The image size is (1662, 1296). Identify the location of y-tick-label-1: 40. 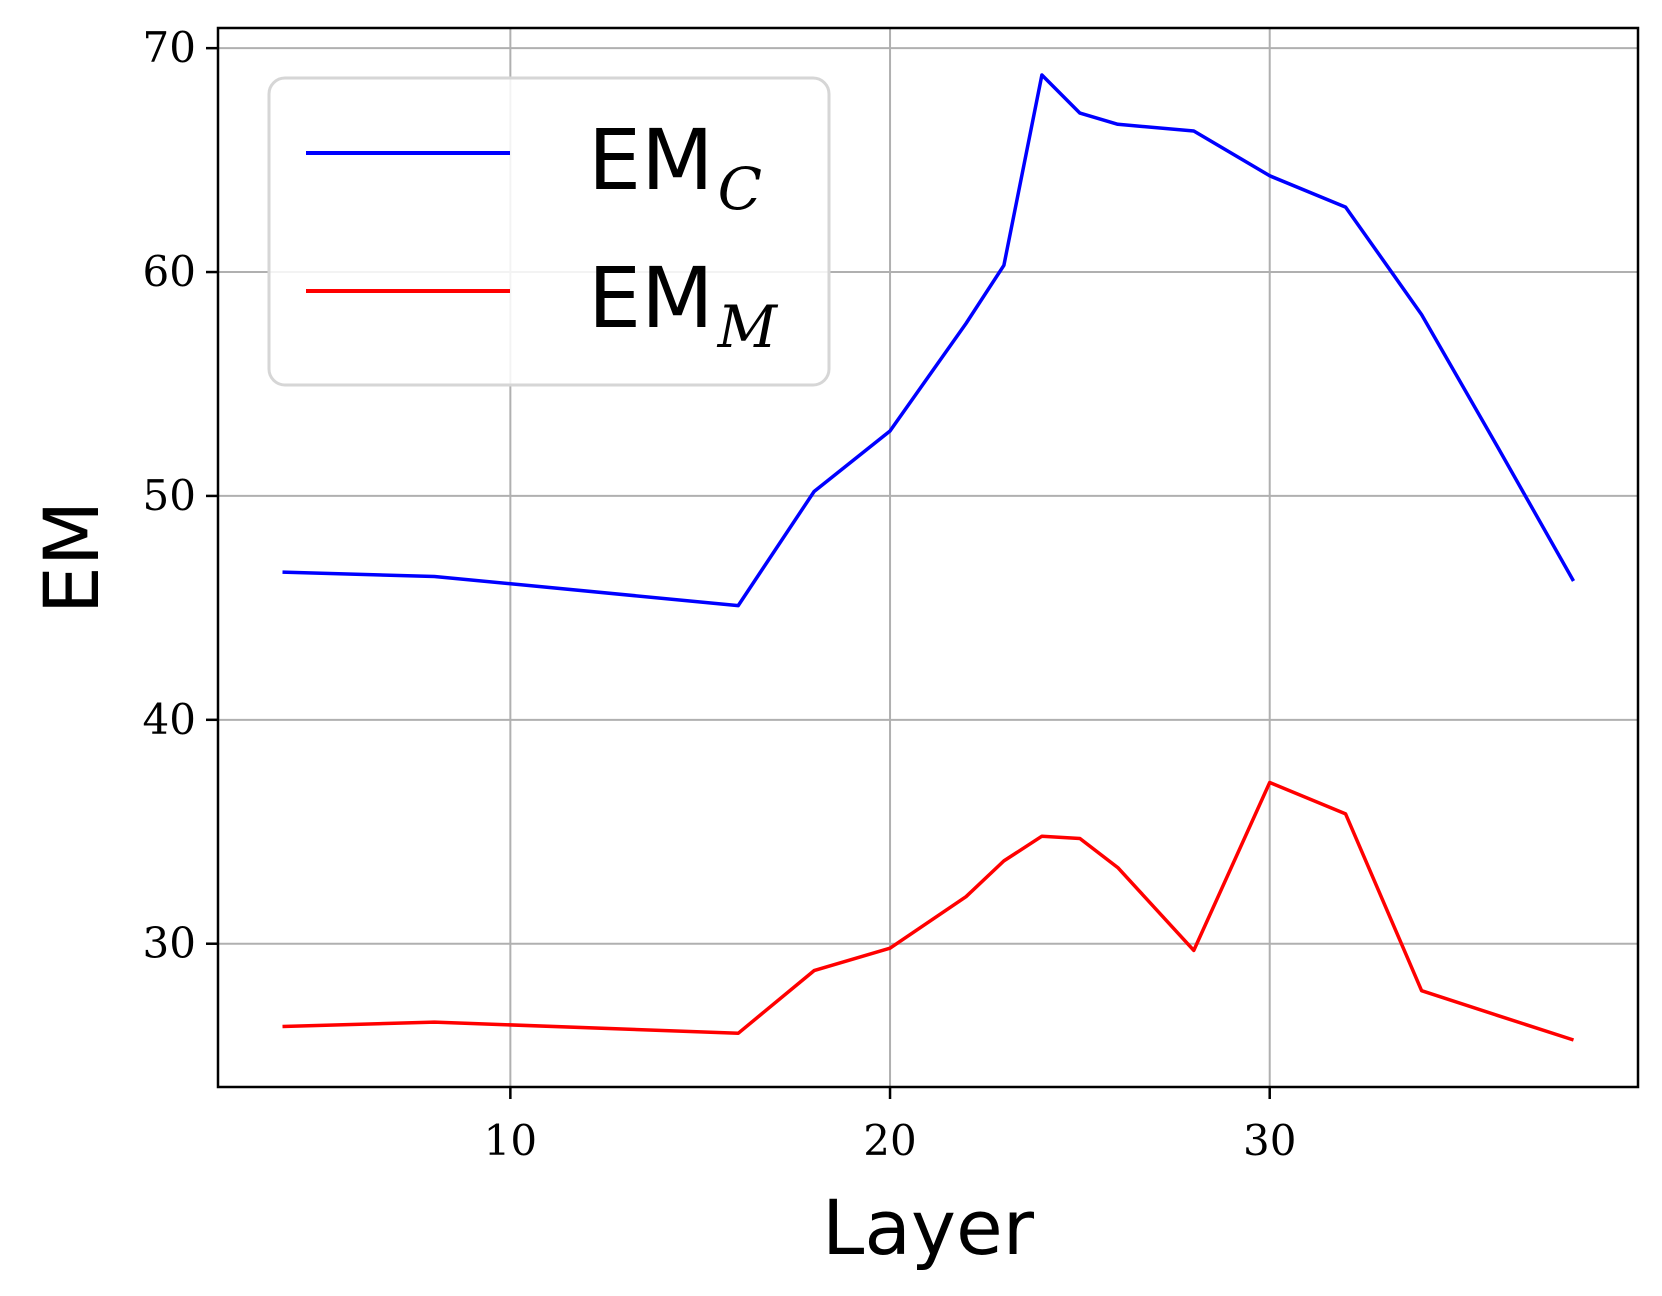
(169, 719).